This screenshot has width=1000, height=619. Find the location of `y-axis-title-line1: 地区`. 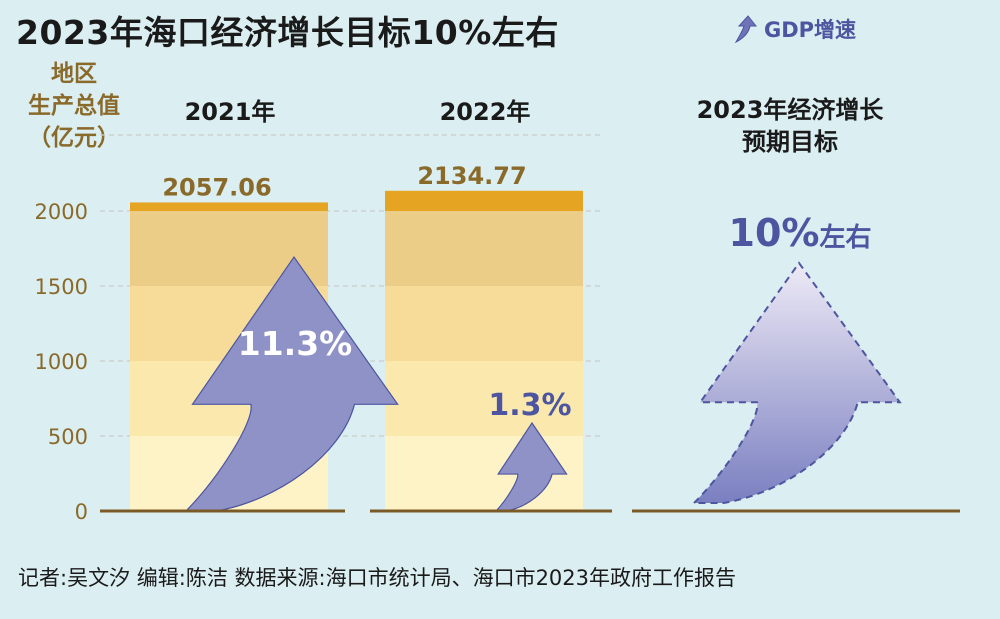

y-axis-title-line1: 地区 is located at coordinates (74, 74).